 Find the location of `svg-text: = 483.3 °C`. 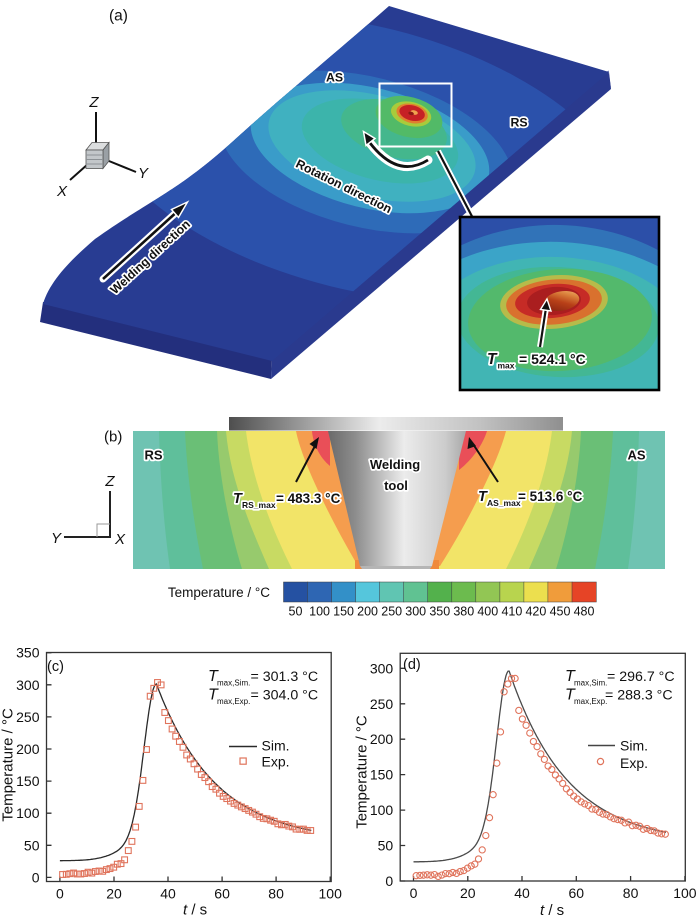

svg-text: = 483.3 °C is located at coordinates (308, 498).